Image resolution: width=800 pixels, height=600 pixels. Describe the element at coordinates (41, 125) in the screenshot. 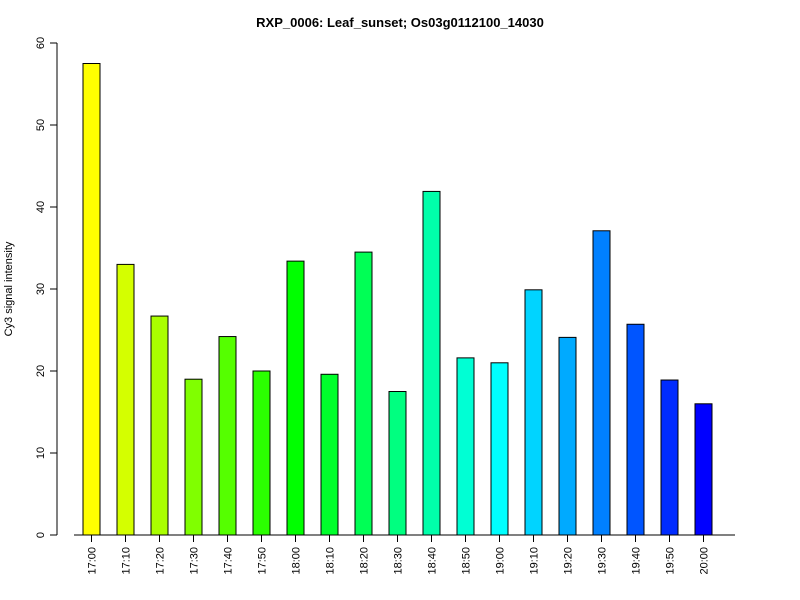

I see `y-tick-label: 50` at that location.